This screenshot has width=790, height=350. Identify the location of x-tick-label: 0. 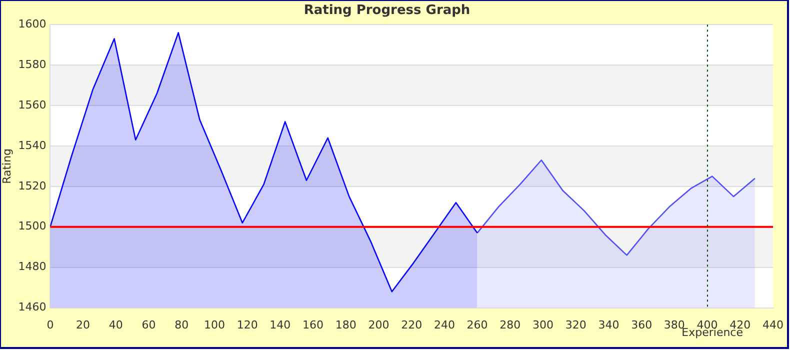
(50, 325).